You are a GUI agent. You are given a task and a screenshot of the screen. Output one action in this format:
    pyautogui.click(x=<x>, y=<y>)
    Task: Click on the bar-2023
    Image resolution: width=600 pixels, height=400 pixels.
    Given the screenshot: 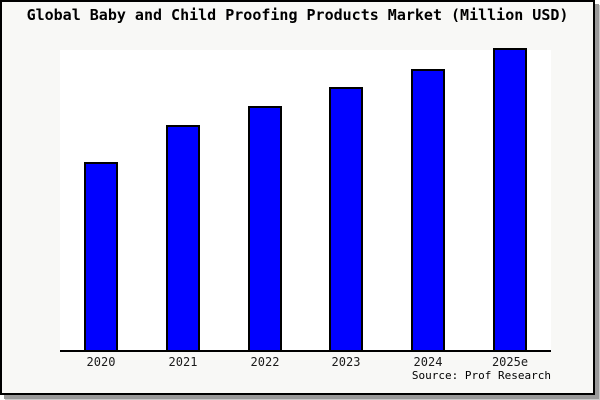 What is the action you would take?
    pyautogui.click(x=346, y=218)
    